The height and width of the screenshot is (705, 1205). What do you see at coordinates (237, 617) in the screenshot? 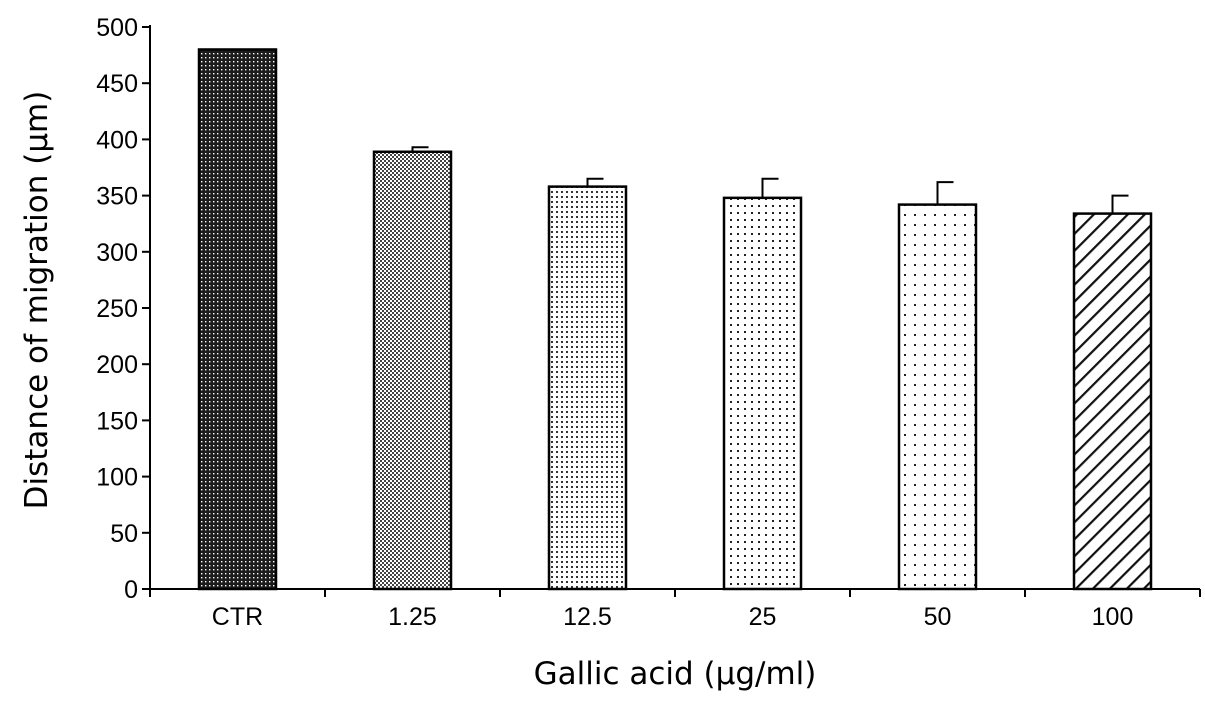
I see `x-tick-label: CTR` at bounding box center [237, 617].